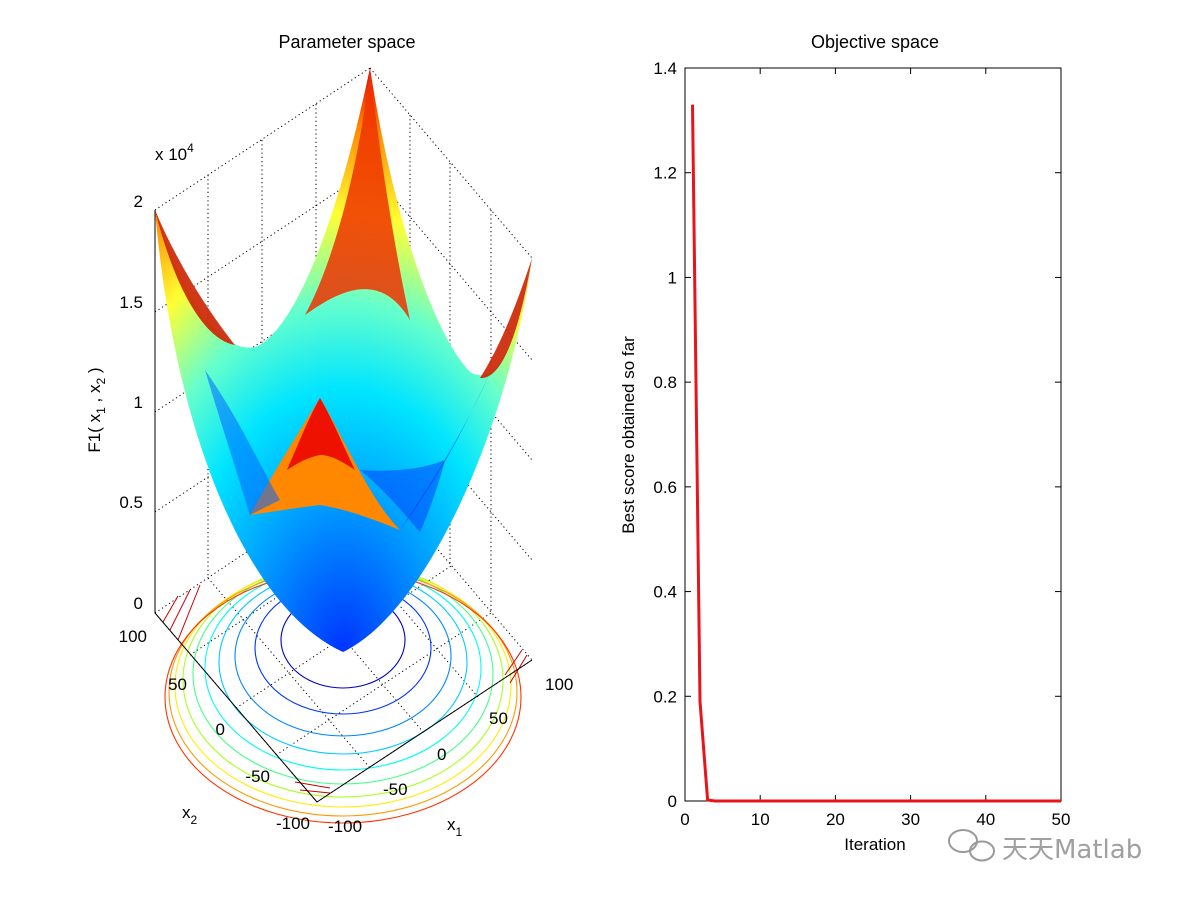 This screenshot has height=900, width=1200. What do you see at coordinates (760, 819) in the screenshot?
I see `x-tick-label: 10` at bounding box center [760, 819].